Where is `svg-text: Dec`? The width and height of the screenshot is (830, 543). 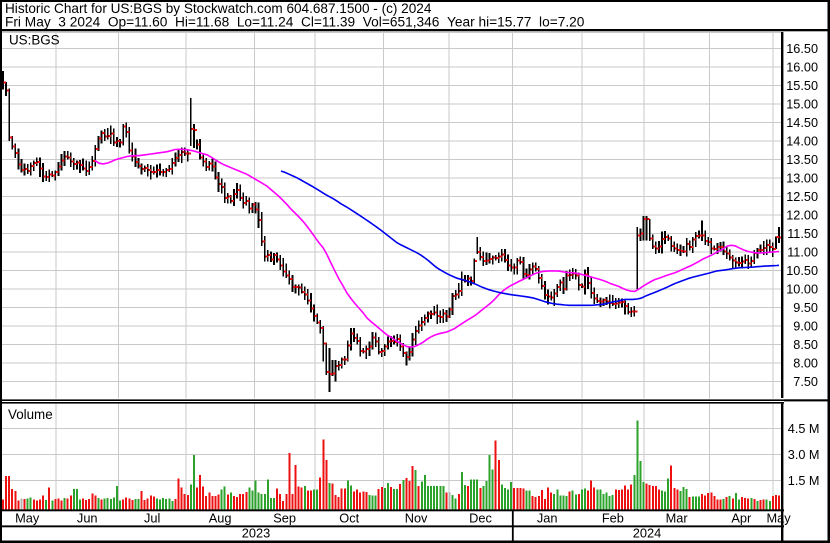 svg-text: Dec is located at coordinates (480, 518).